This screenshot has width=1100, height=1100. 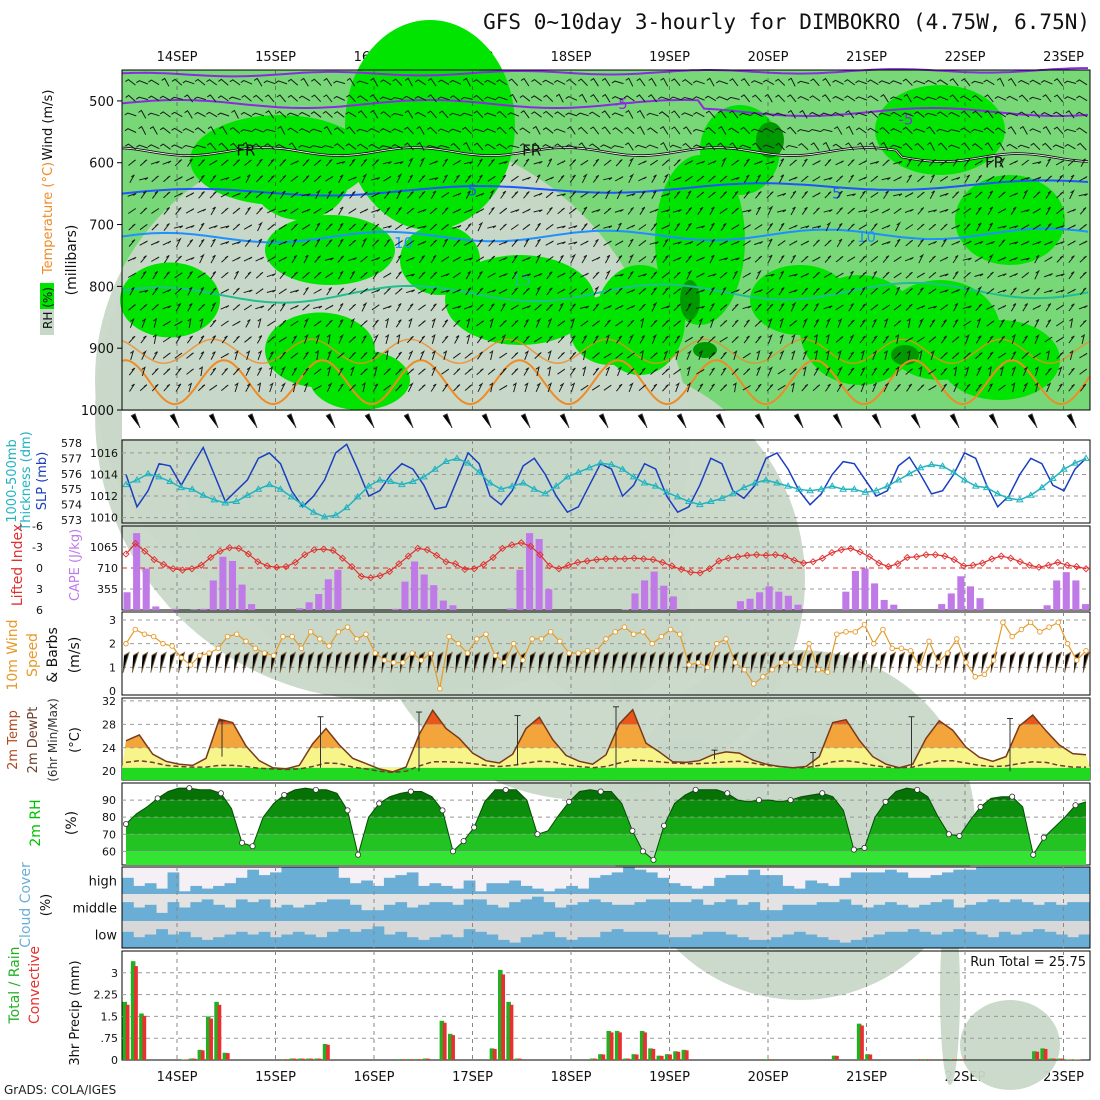 I want to click on thickness-tick-label: 573, so click(x=71, y=520).